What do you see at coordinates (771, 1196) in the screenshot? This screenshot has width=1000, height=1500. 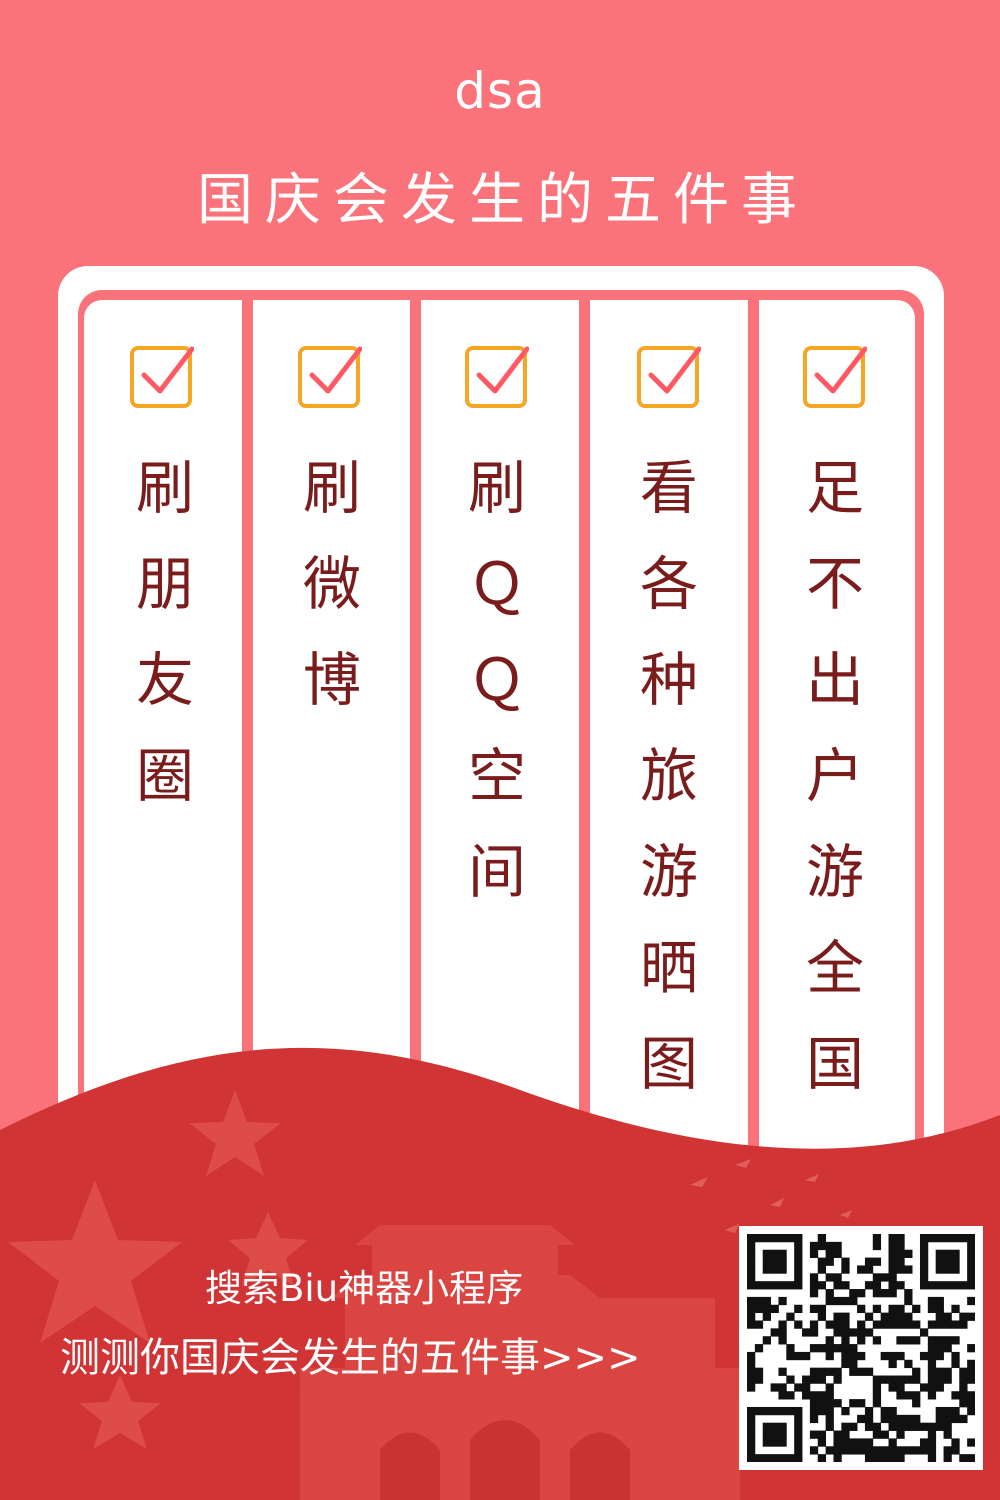 I see `dove-decoration` at bounding box center [771, 1196].